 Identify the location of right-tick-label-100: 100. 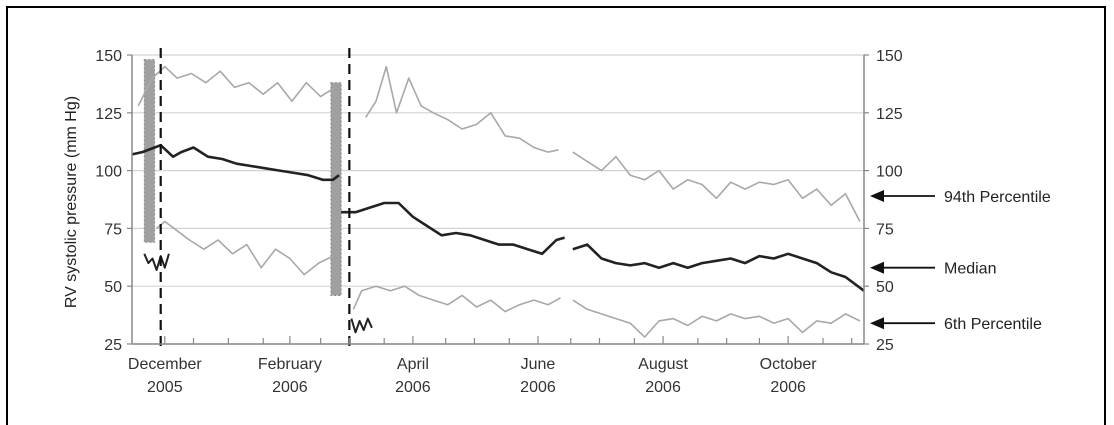
(889, 172).